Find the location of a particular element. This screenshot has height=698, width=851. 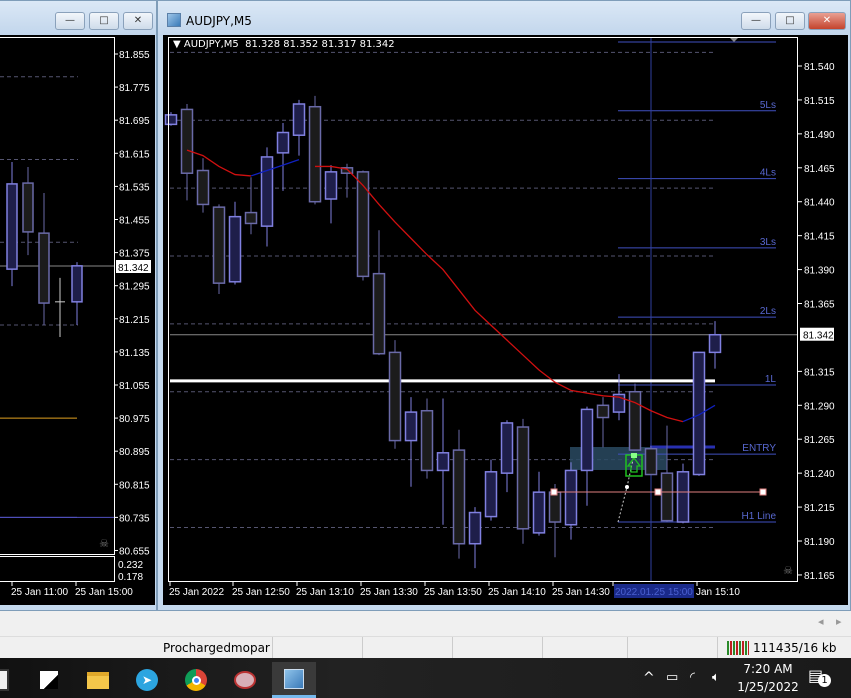

chart-header: ▼ AUDJPY,M5 81.328 81.352 81.317 81.342 is located at coordinates (284, 44).